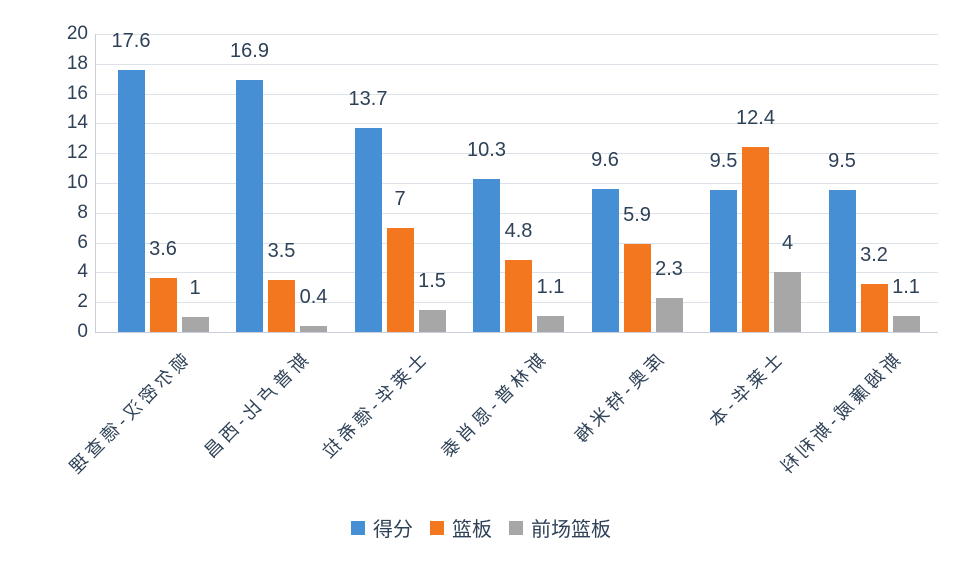 This screenshot has height=578, width=962. I want to click on bar-前场篮板-0, so click(195, 324).